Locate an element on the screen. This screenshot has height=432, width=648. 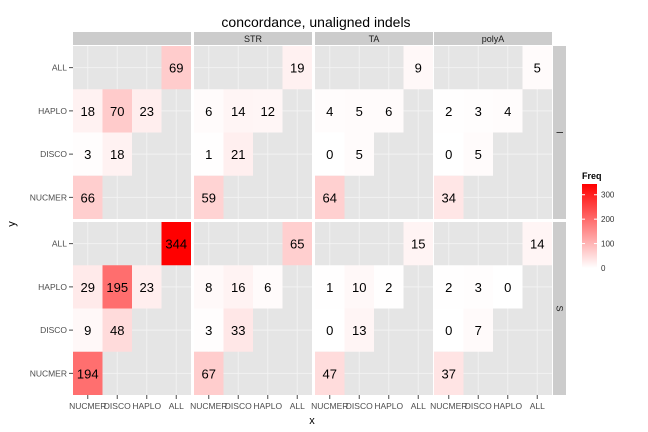
cell-value-label: 33 is located at coordinates (238, 330).